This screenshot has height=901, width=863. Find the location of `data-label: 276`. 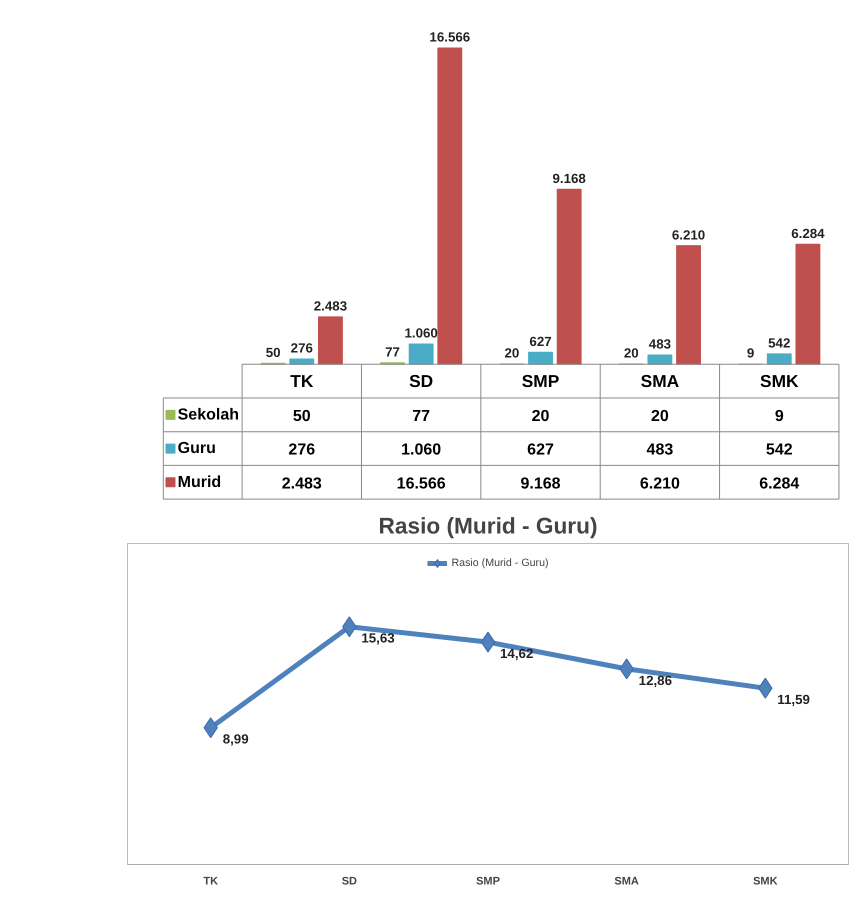

data-label: 276 is located at coordinates (302, 450).